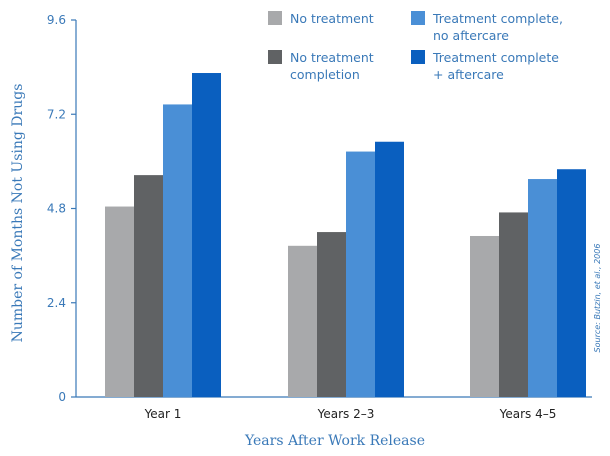  What do you see at coordinates (325, 74) in the screenshot?
I see `legend-label: completion` at bounding box center [325, 74].